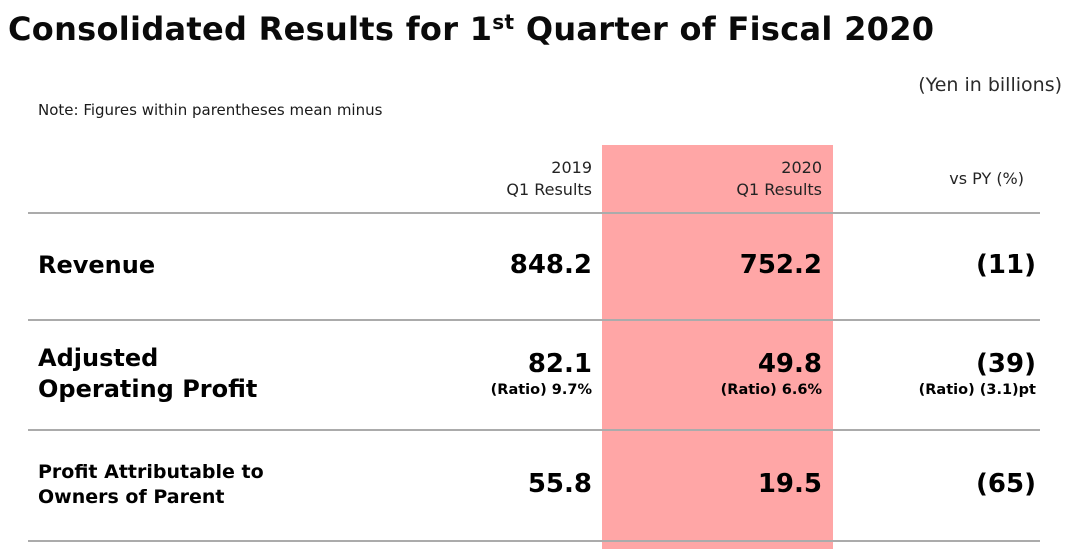 The height and width of the screenshot is (549, 1080). I want to click on title-superscript: st, so click(503, 22).